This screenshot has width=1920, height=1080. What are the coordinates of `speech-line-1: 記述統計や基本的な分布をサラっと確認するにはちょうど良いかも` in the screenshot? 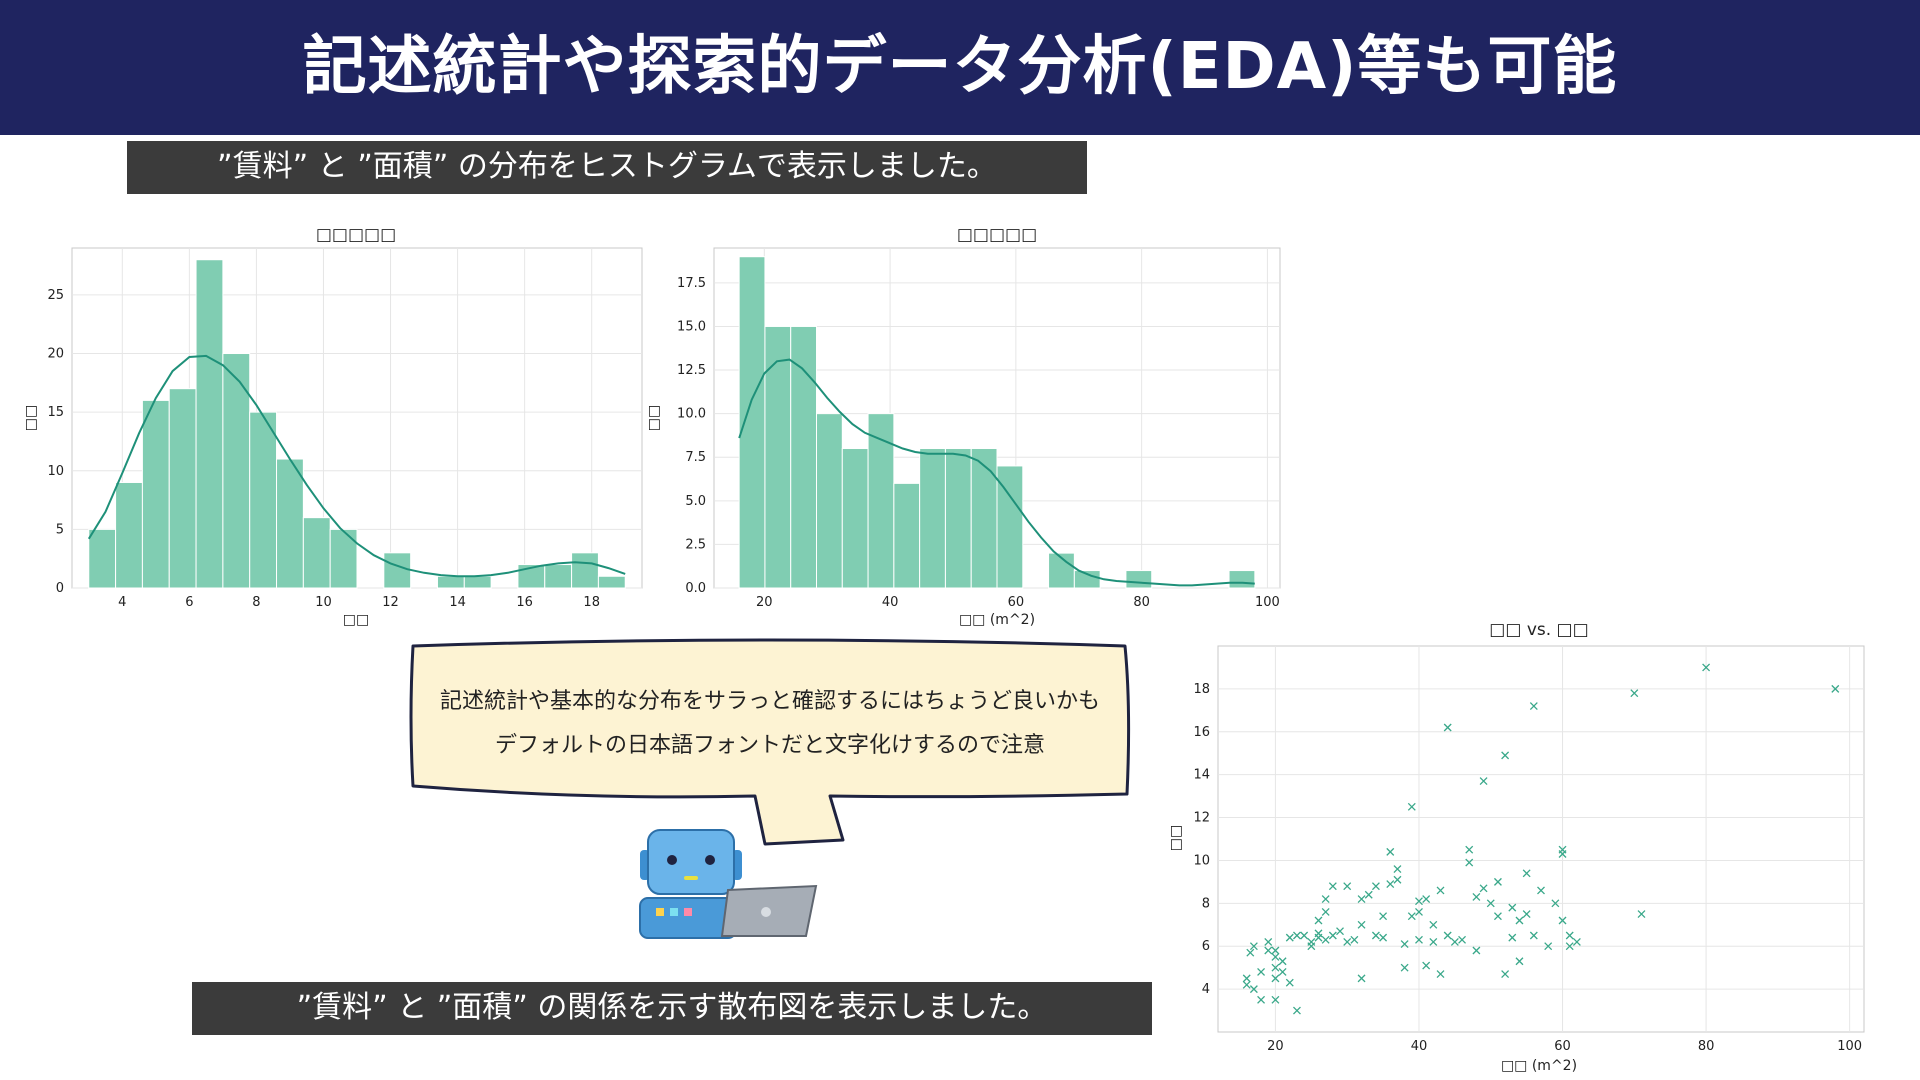 It's located at (769, 701).